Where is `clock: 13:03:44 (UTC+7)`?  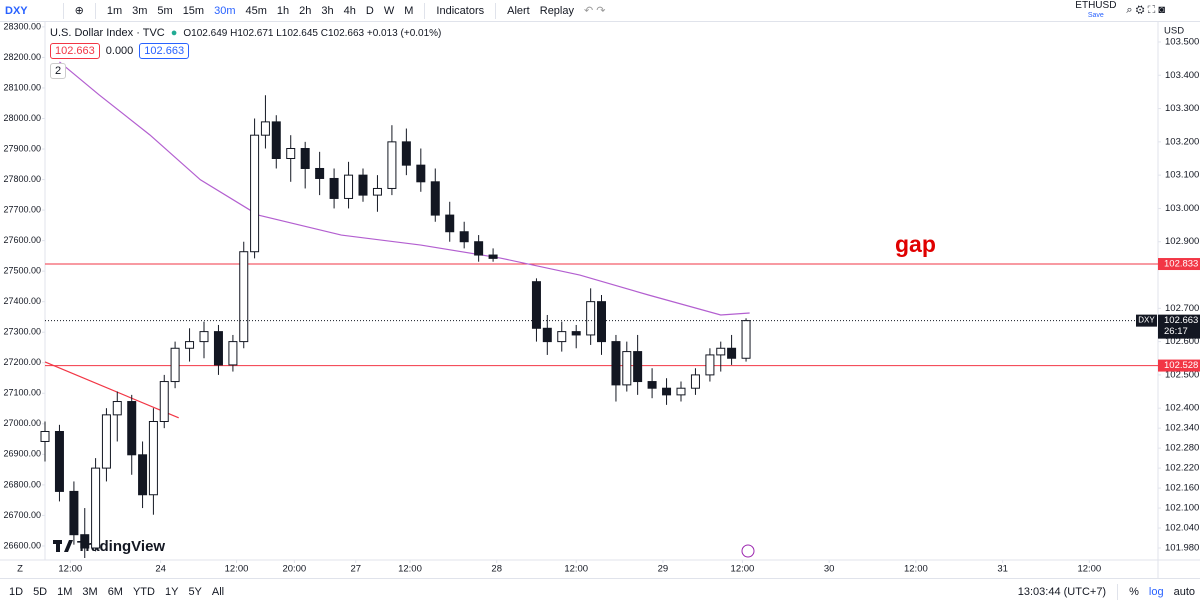
clock: 13:03:44 (UTC+7) is located at coordinates (1062, 591).